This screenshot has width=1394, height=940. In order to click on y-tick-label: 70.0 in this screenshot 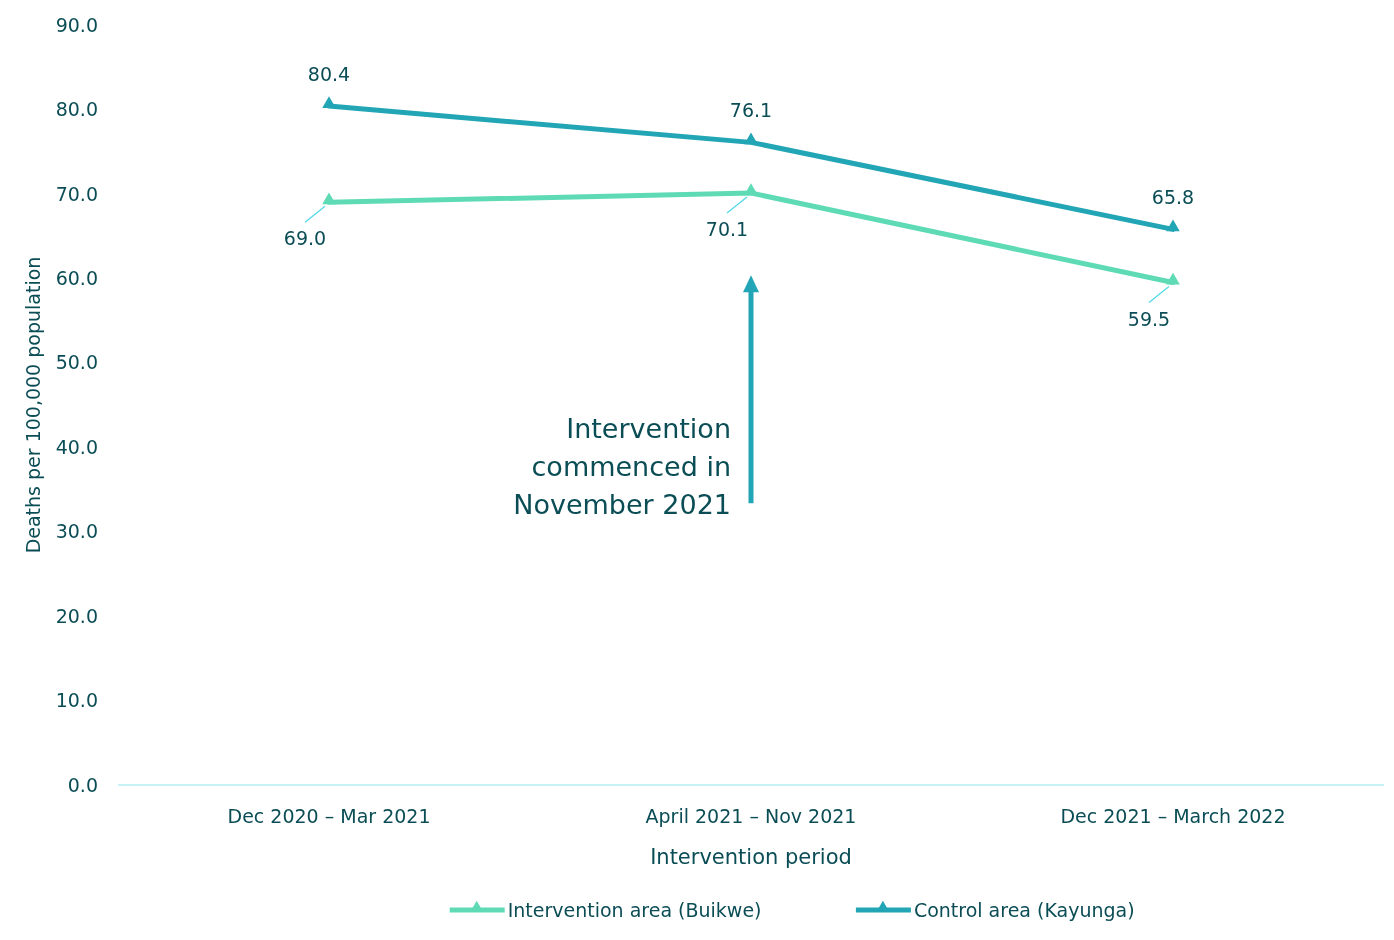, I will do `click(76, 193)`.